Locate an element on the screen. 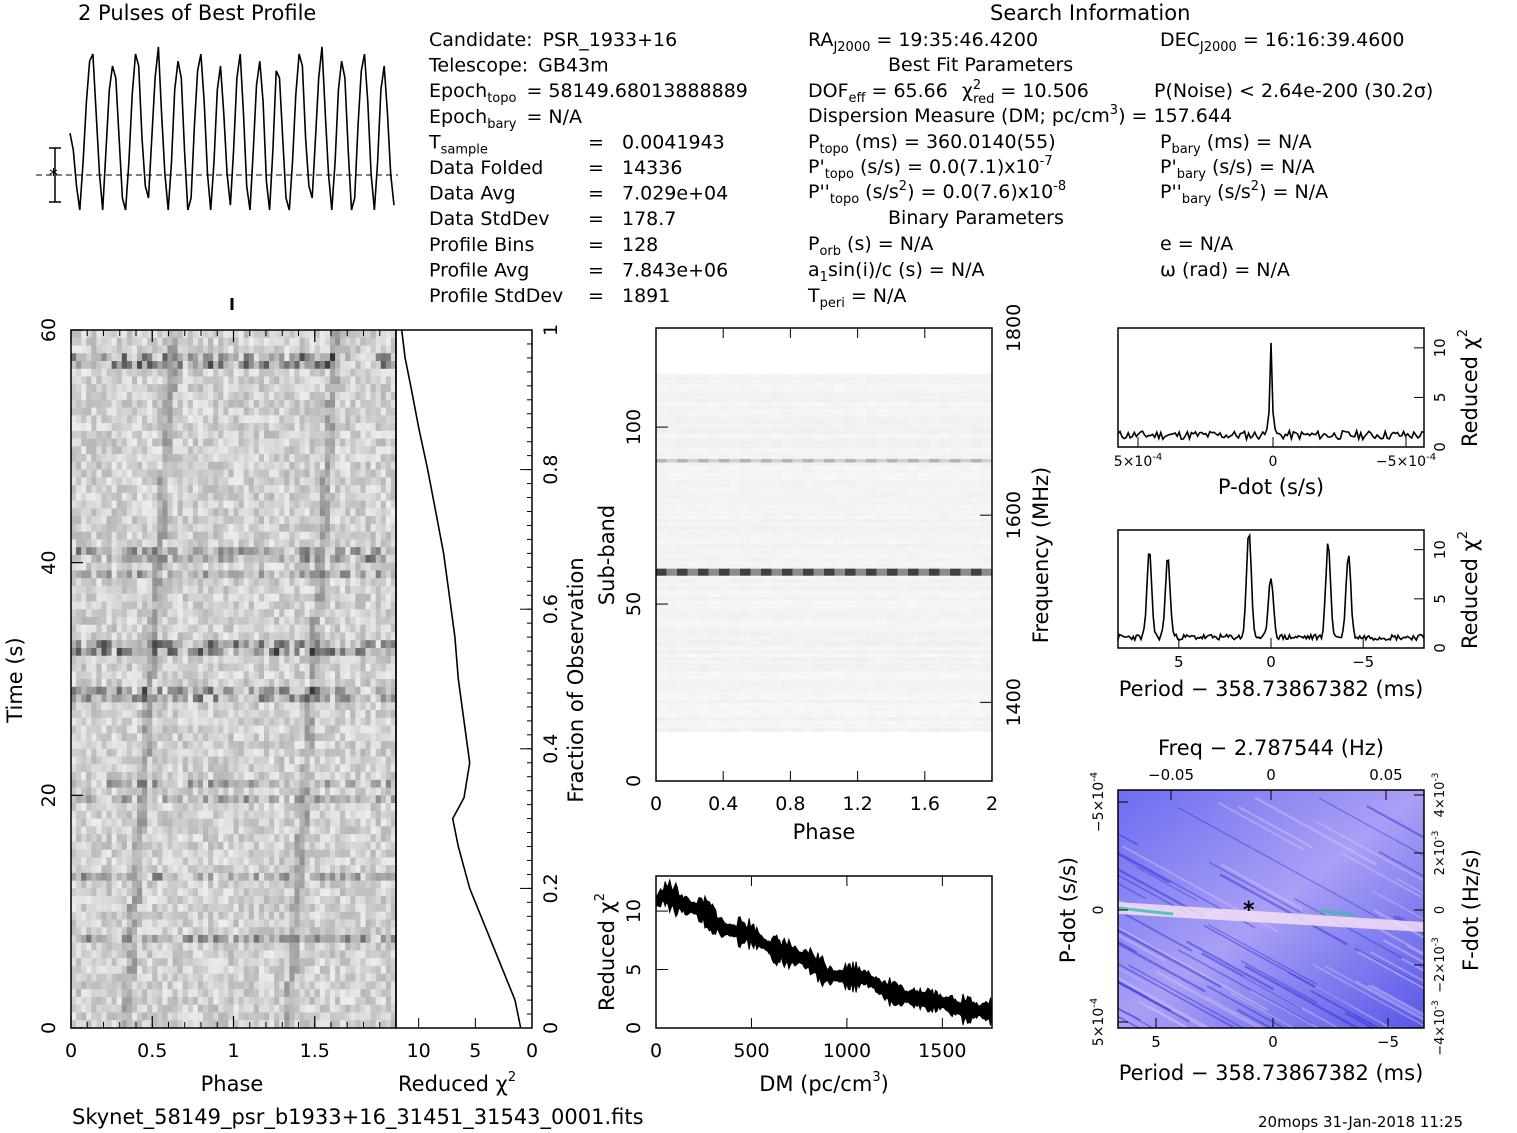  pdot-xtick: 5×10⁻⁴ is located at coordinates (1138, 461).